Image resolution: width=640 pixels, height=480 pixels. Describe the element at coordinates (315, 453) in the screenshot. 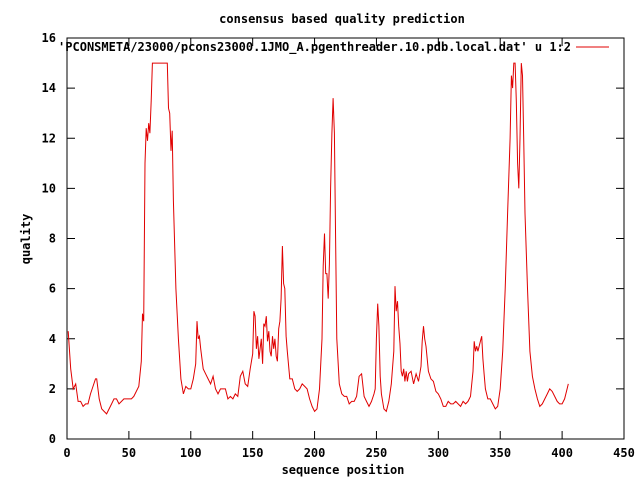

I see `x-tick-label: 200` at that location.